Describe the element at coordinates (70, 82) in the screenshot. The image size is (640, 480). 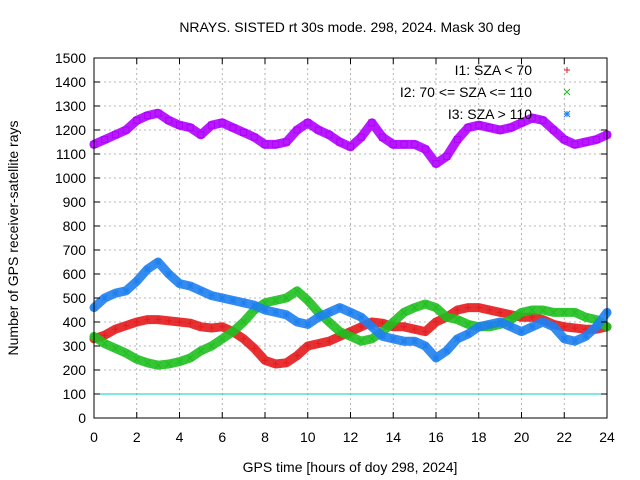
I see `y-tick-label: 1400` at that location.